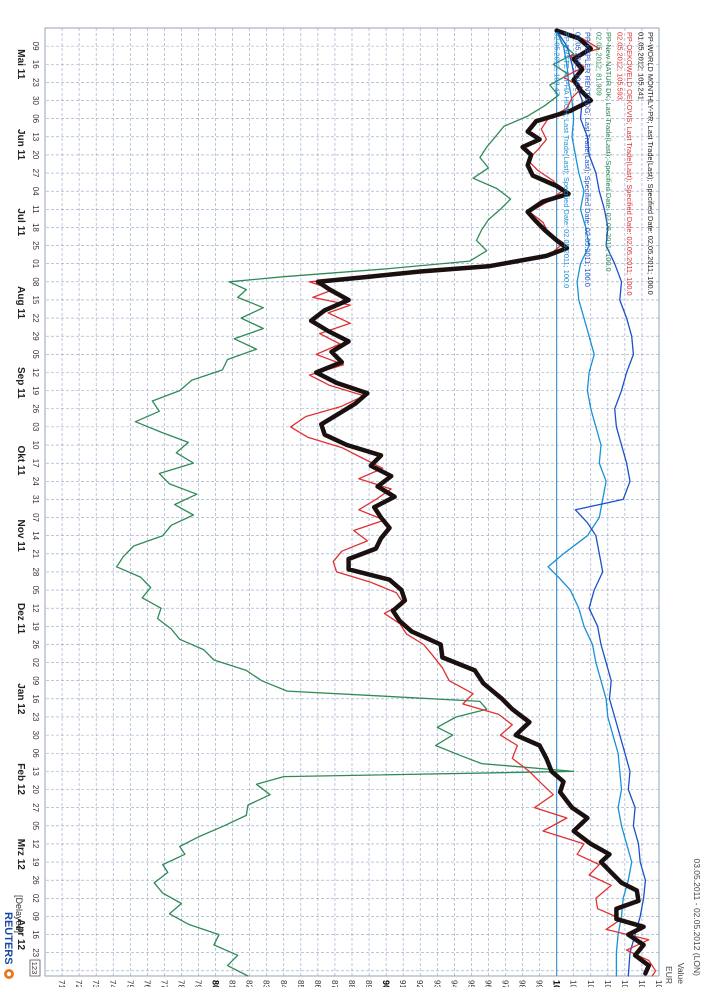 This screenshot has height=992, width=705. I want to click on value-tick-label: 100, so click(557, 983).